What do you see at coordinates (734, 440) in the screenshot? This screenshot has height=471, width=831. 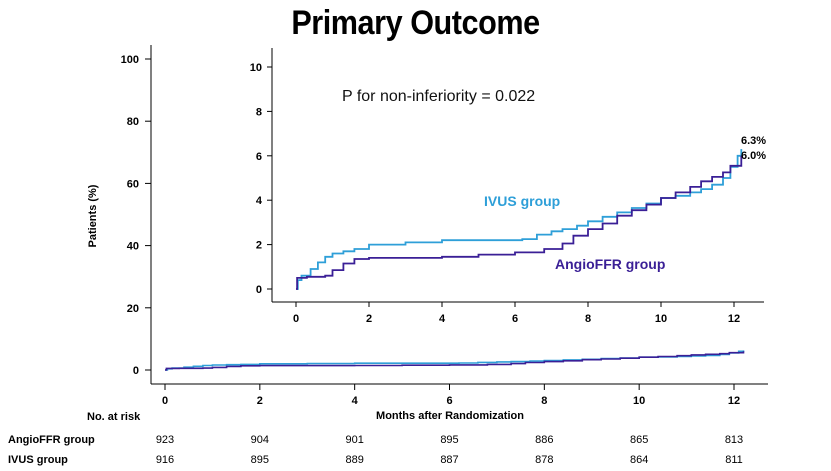 I see `risk-cell: 813` at bounding box center [734, 440].